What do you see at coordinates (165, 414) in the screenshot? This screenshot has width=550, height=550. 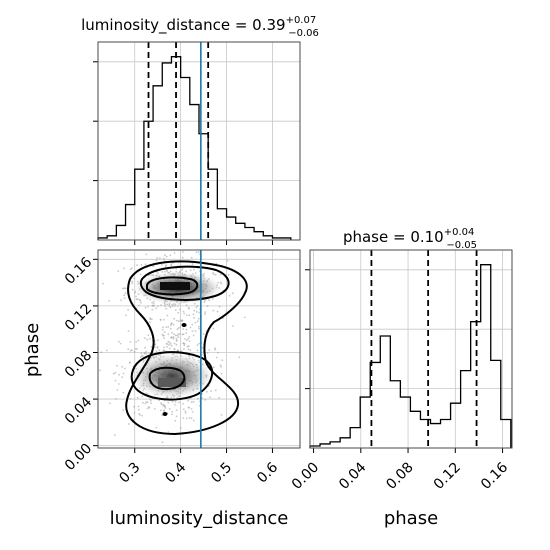 I see `contour-dot-lower` at bounding box center [165, 414].